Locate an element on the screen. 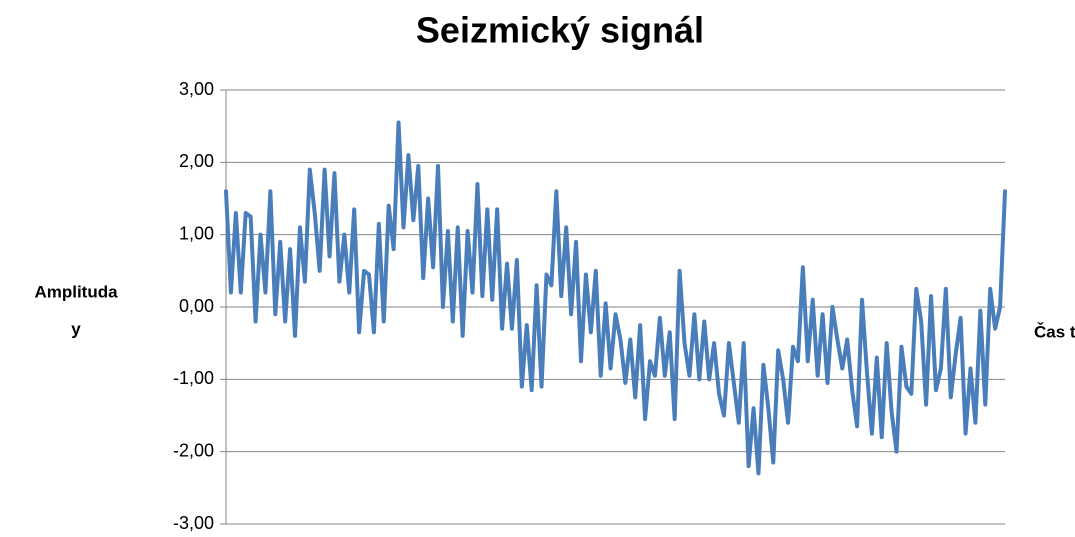 Image resolution: width=1075 pixels, height=537 pixels. y-axis-title: y is located at coordinates (76, 328).